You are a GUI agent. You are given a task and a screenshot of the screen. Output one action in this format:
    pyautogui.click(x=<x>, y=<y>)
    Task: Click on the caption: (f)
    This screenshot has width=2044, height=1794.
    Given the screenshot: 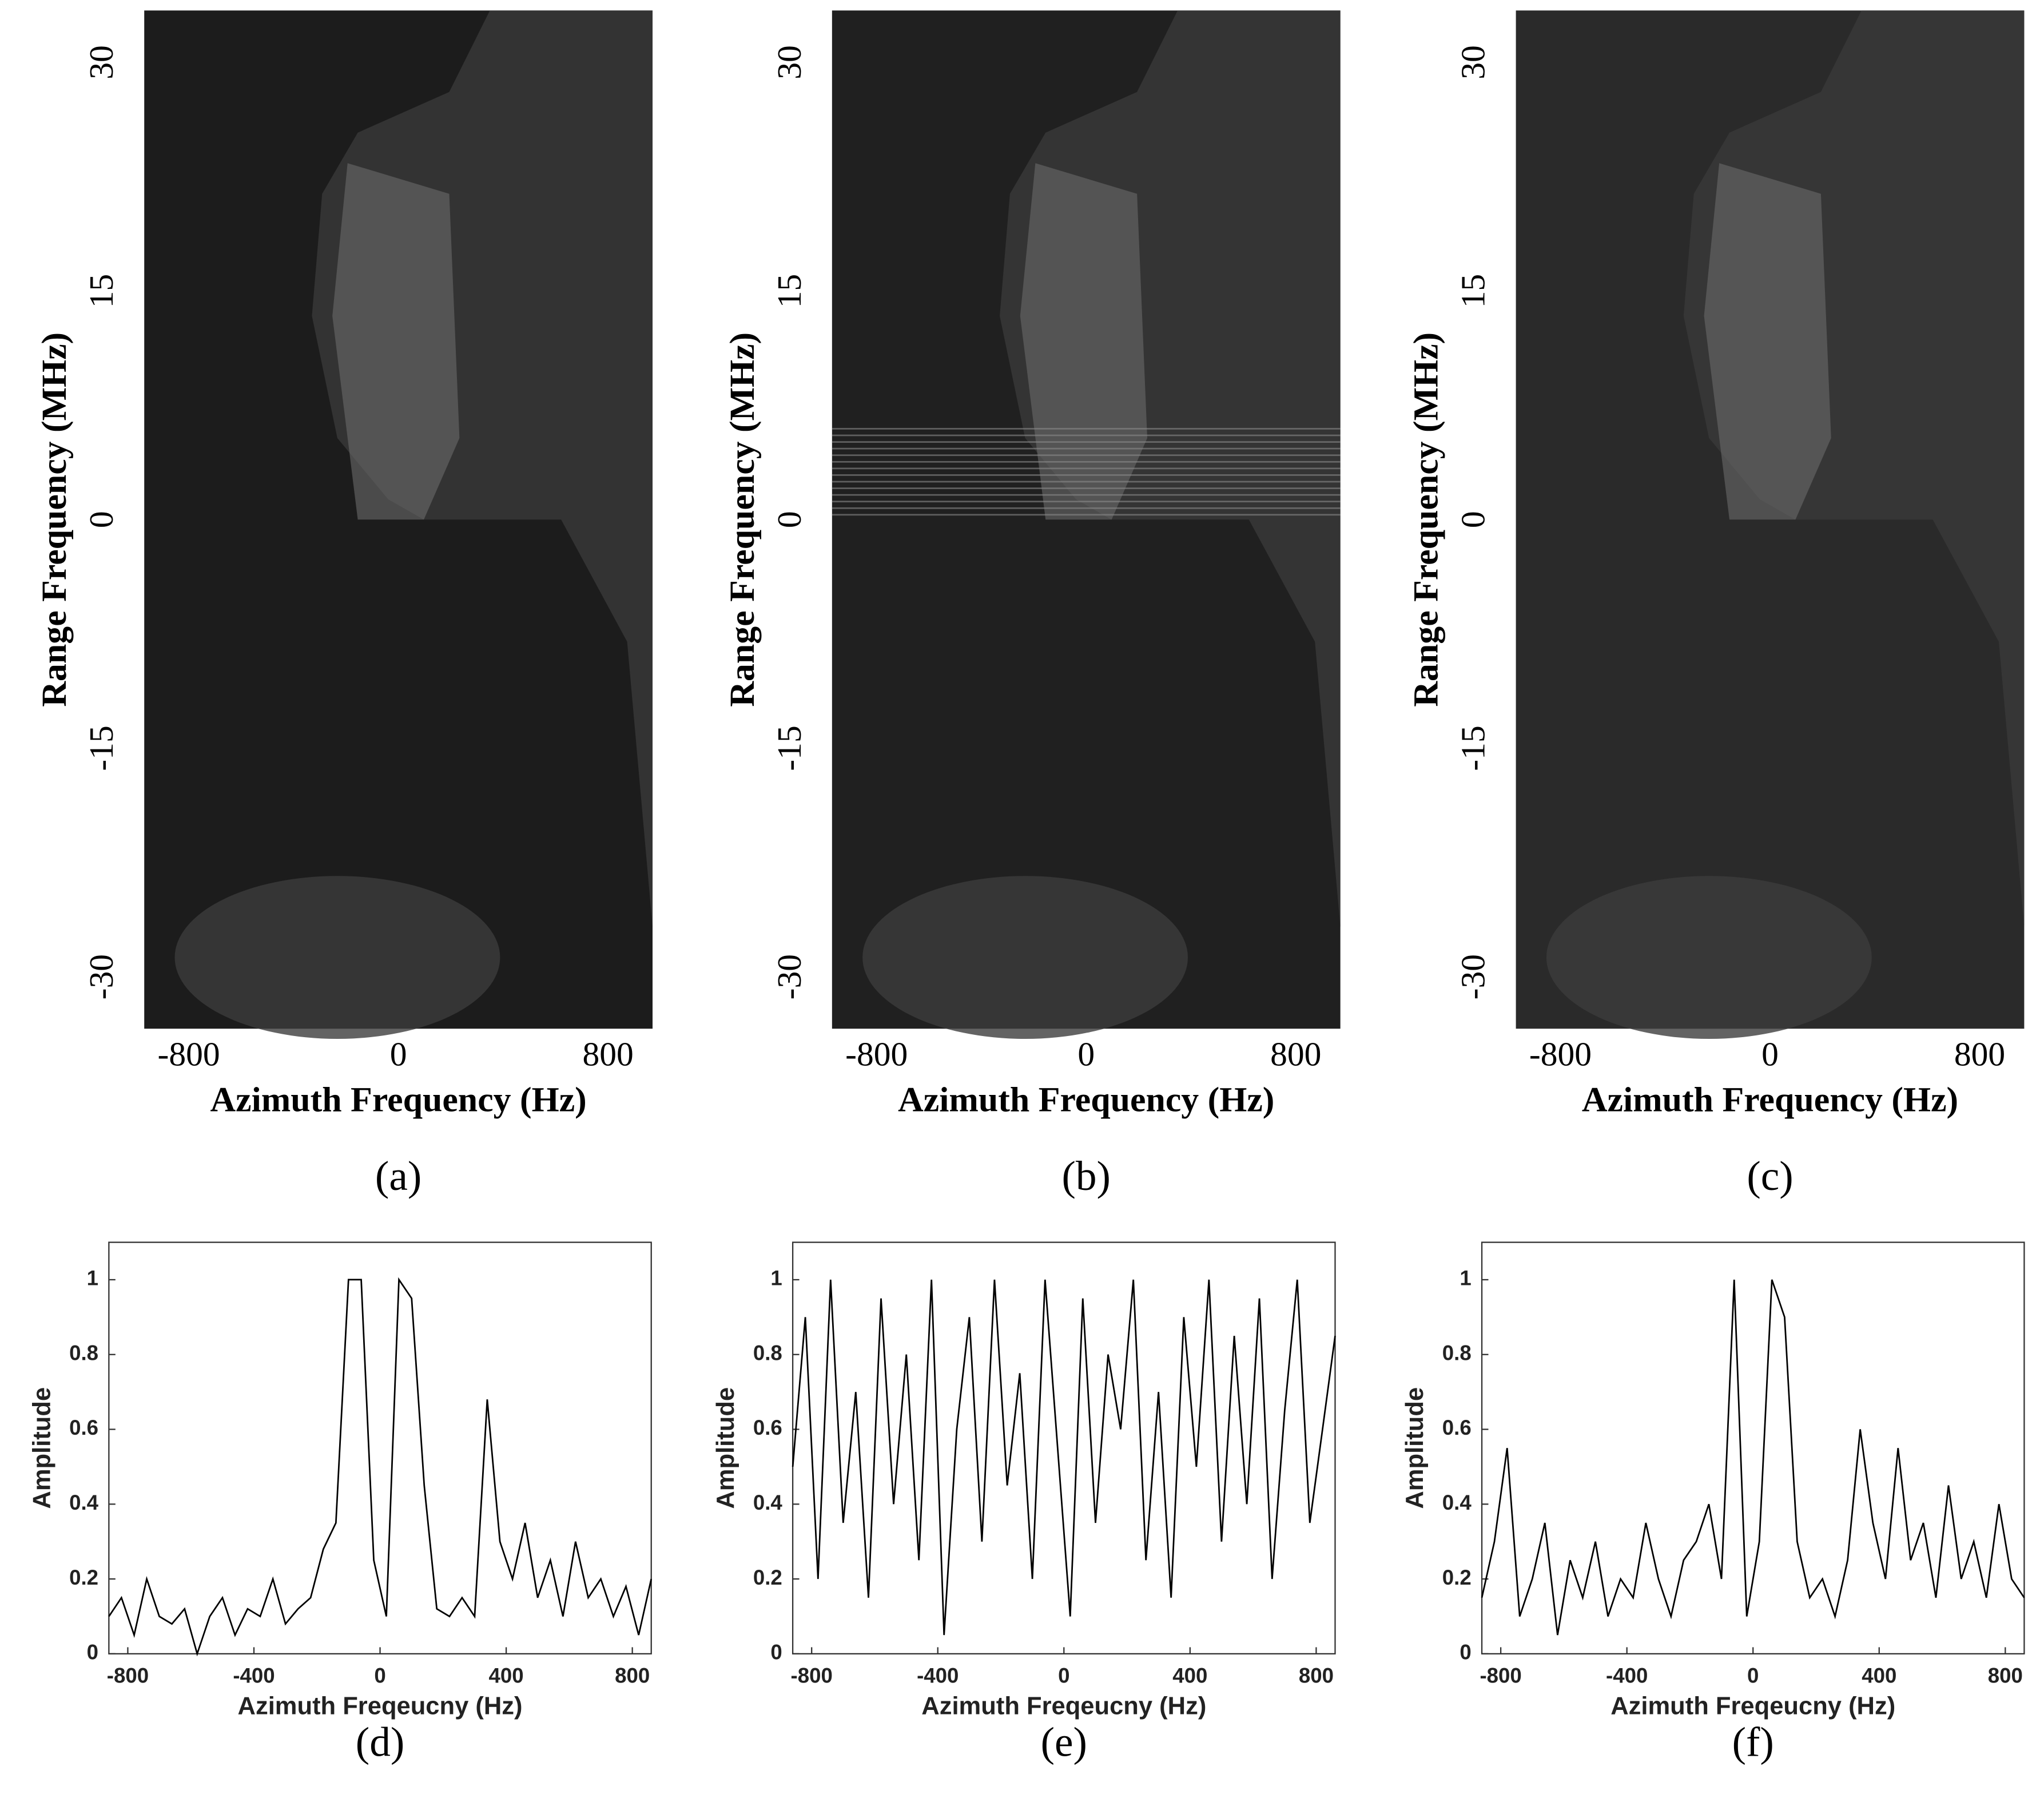 What is the action you would take?
    pyautogui.click(x=1753, y=1742)
    